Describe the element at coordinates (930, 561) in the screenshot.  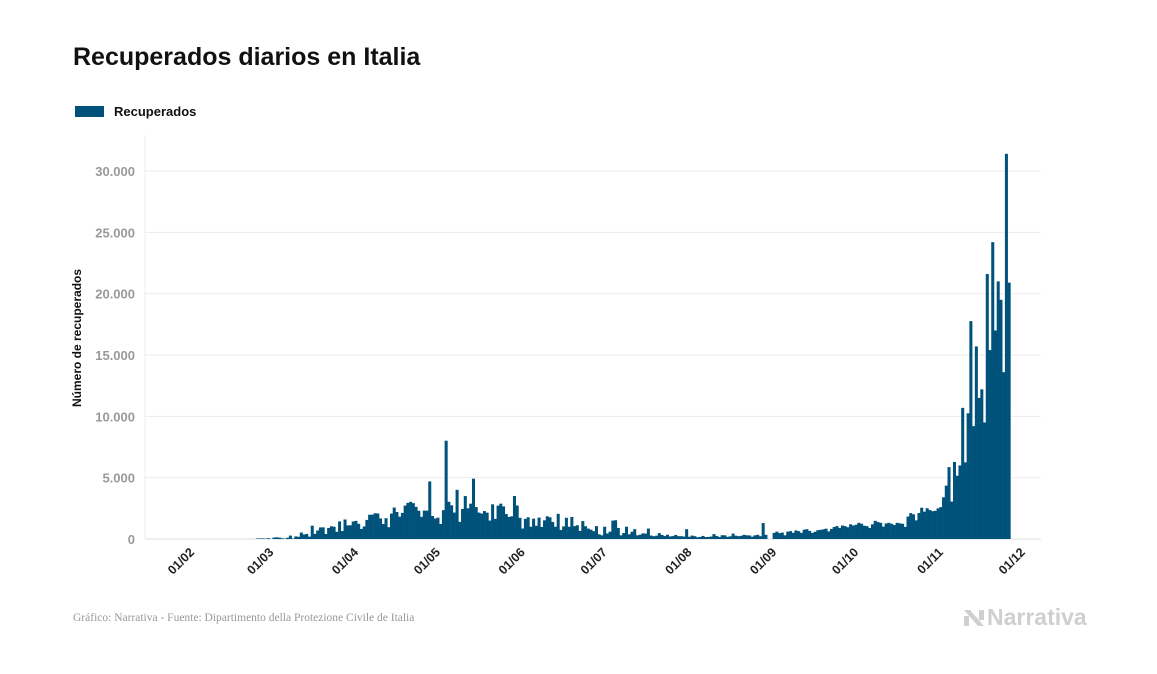
I see `x-tick-label: 01/11` at that location.